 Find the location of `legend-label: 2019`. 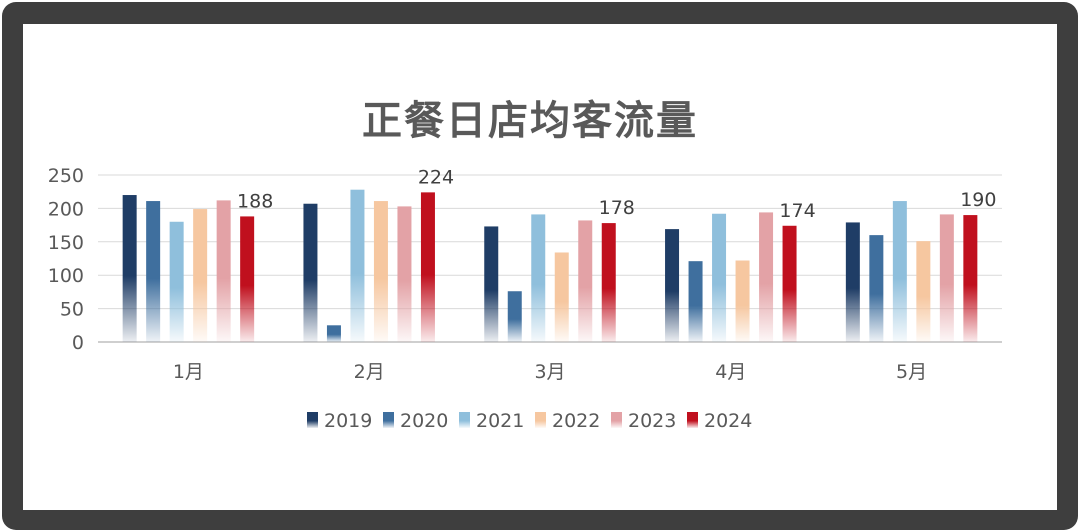

legend-label: 2019 is located at coordinates (348, 421).